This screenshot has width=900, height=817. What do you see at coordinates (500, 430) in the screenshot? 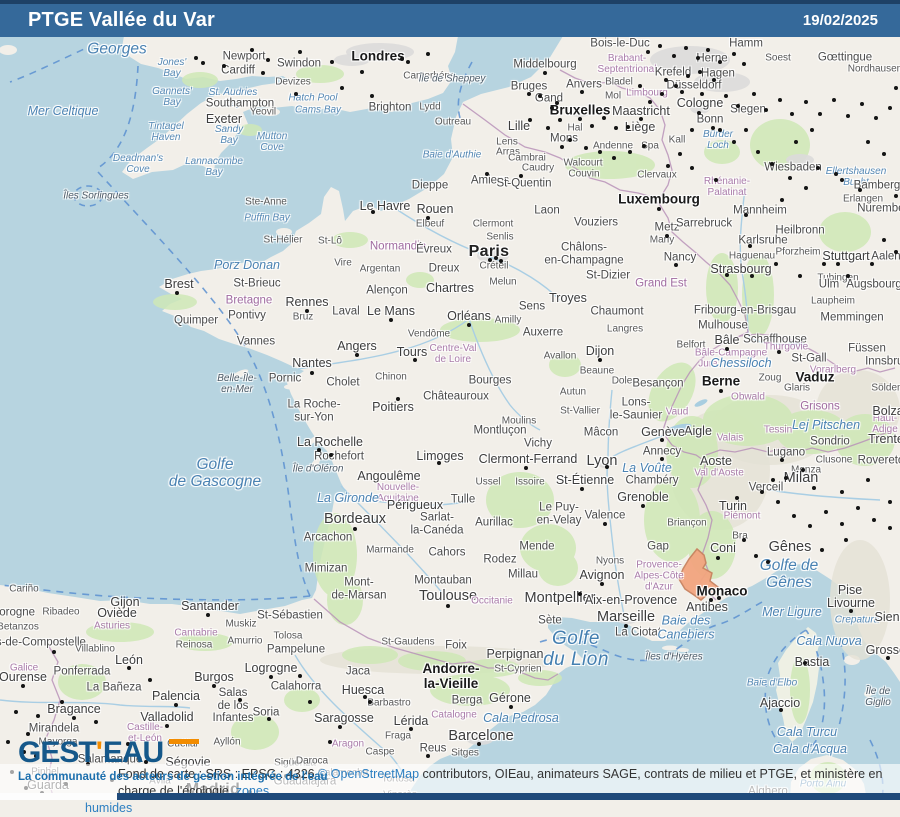
I see `map-label: Montluçon` at bounding box center [500, 430].